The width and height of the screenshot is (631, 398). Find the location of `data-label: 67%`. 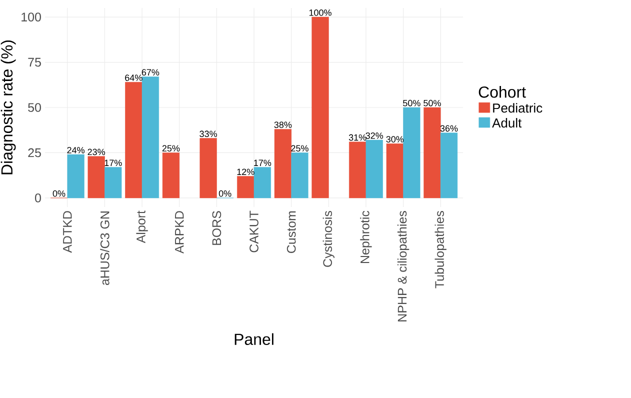

data-label: 67% is located at coordinates (151, 72).